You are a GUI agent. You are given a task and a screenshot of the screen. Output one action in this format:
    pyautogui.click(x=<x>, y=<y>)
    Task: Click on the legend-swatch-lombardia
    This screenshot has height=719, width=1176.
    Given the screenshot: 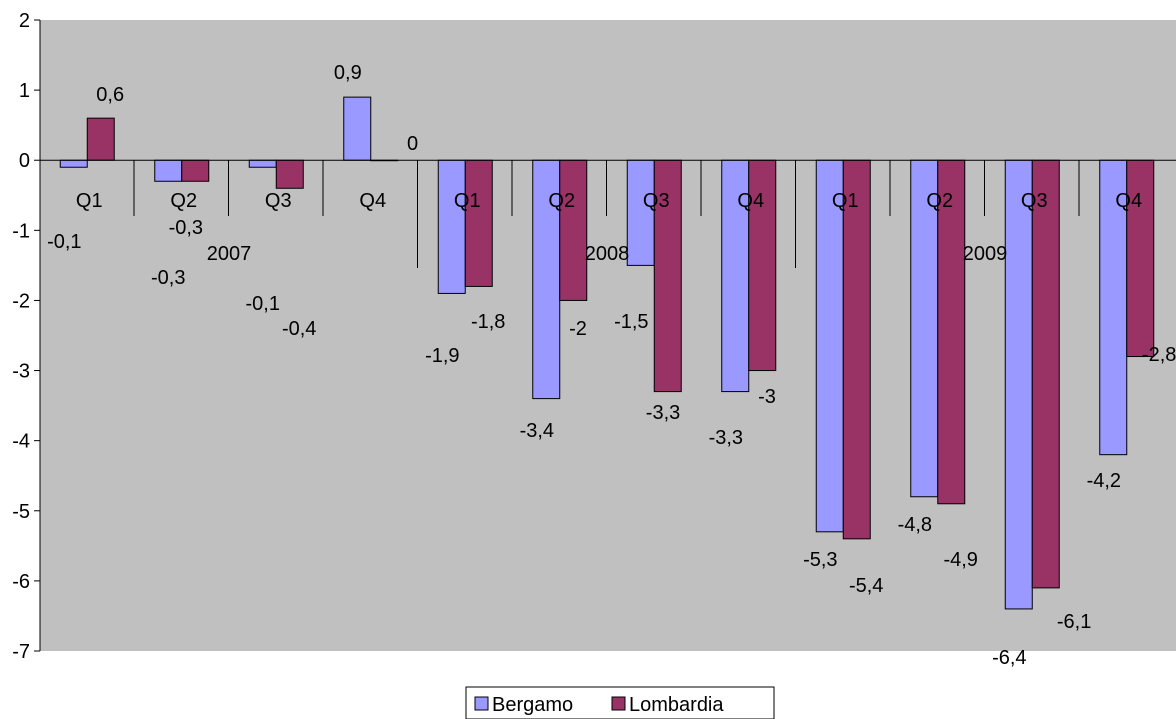 What is the action you would take?
    pyautogui.click(x=618, y=703)
    